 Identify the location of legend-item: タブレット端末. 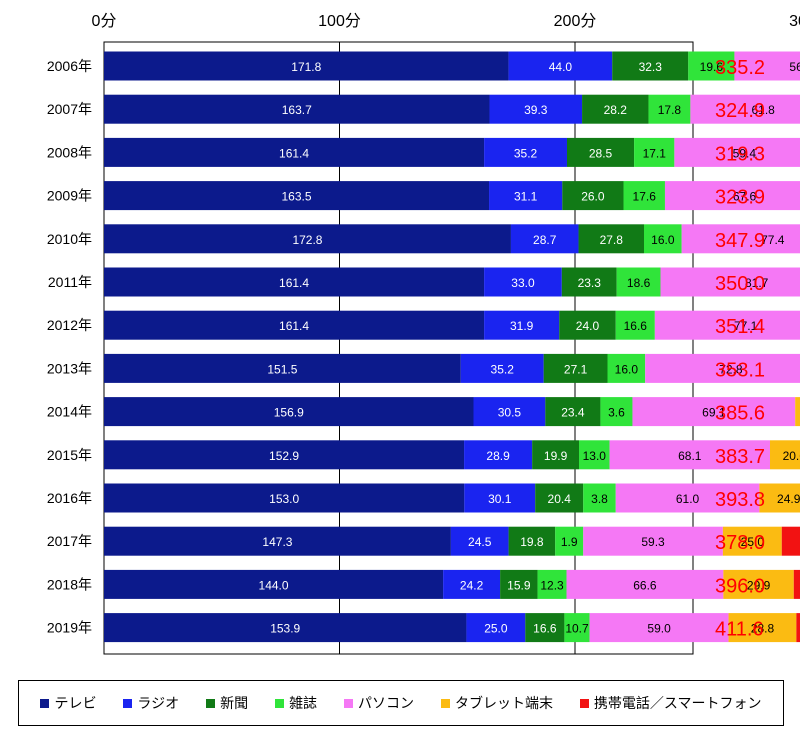
(496, 703).